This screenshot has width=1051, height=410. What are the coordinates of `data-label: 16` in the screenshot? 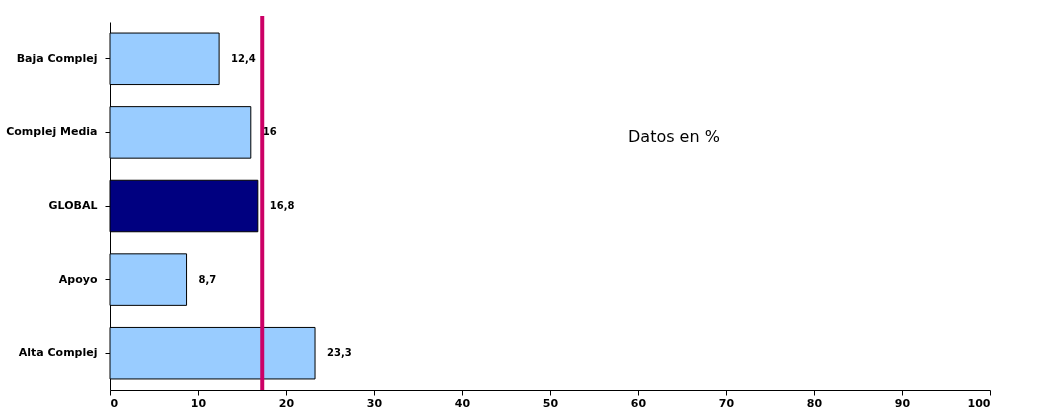 It's located at (269, 132).